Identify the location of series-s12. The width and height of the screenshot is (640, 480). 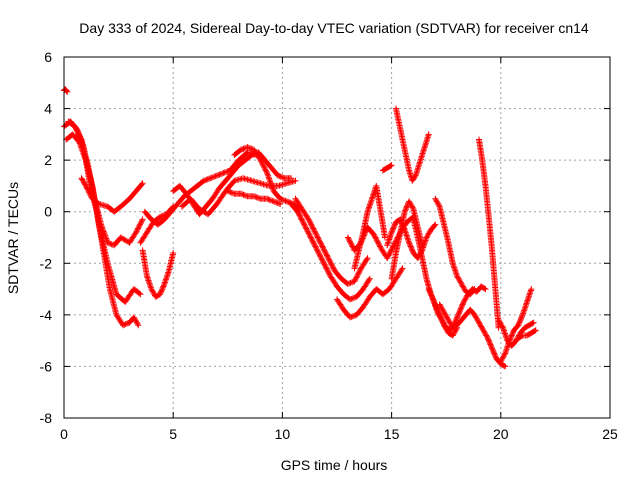
(254, 197).